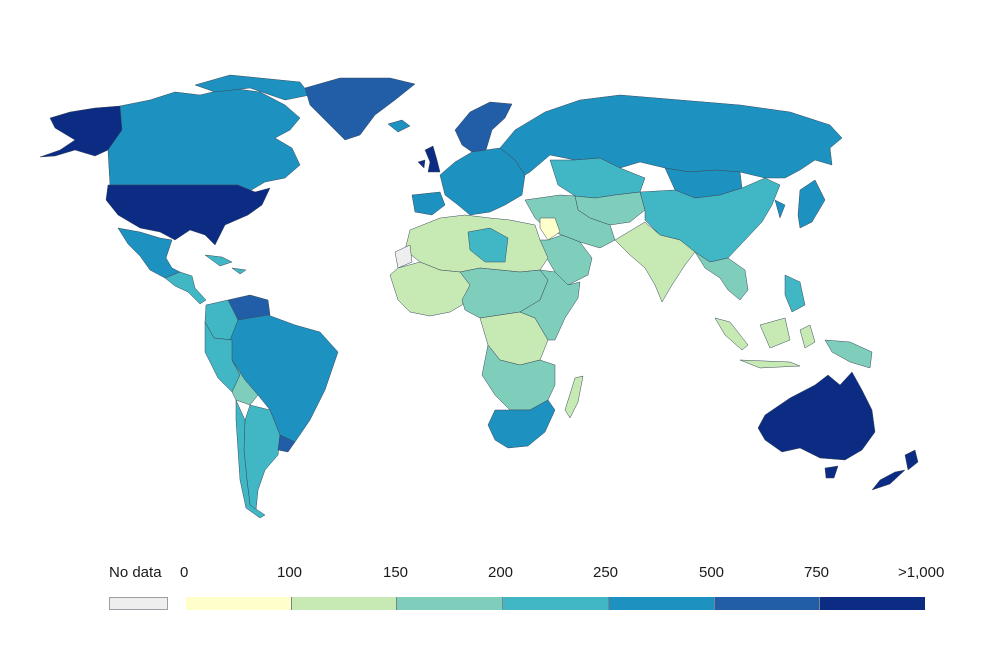  I want to click on chile, so click(250, 459).